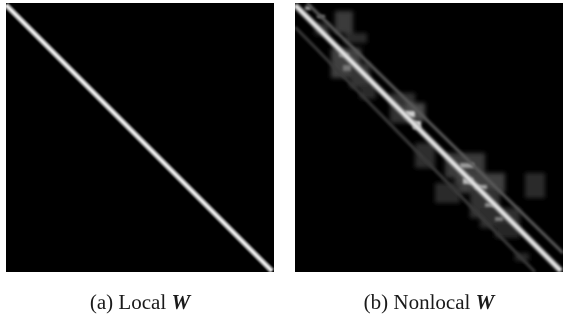 The width and height of the screenshot is (564, 326). What do you see at coordinates (128, 302) in the screenshot?
I see `local-w-caption-label: (a) Local` at bounding box center [128, 302].